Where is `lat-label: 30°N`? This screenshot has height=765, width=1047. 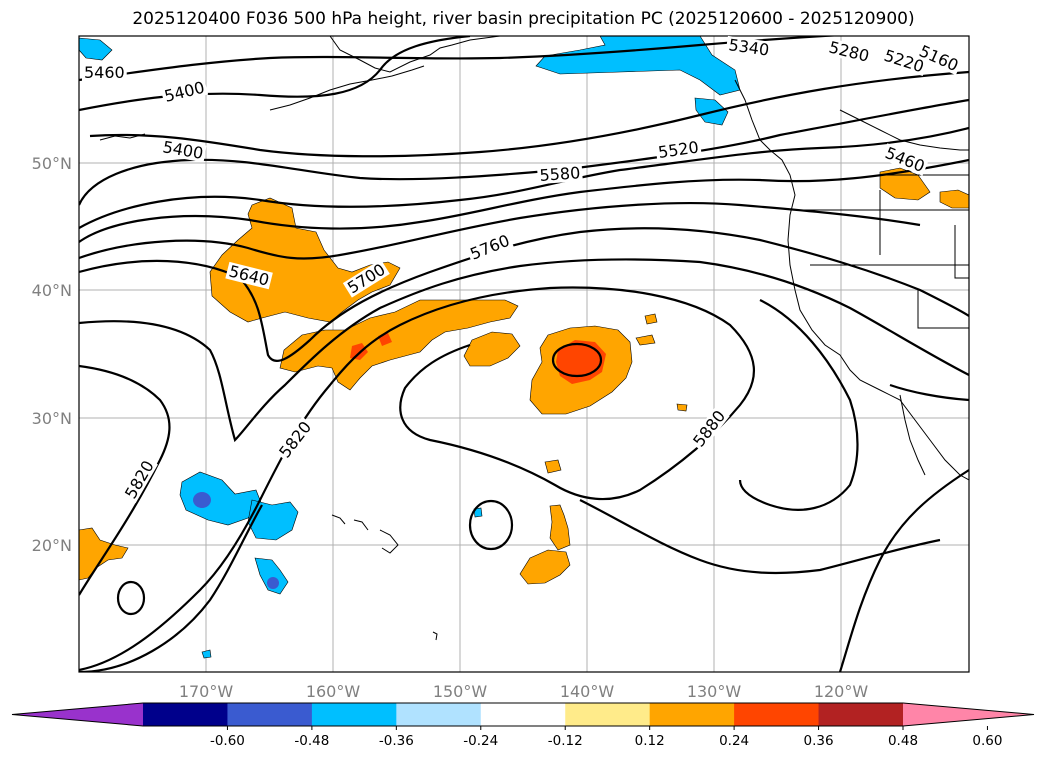
lat-label: 30°N is located at coordinates (52, 418).